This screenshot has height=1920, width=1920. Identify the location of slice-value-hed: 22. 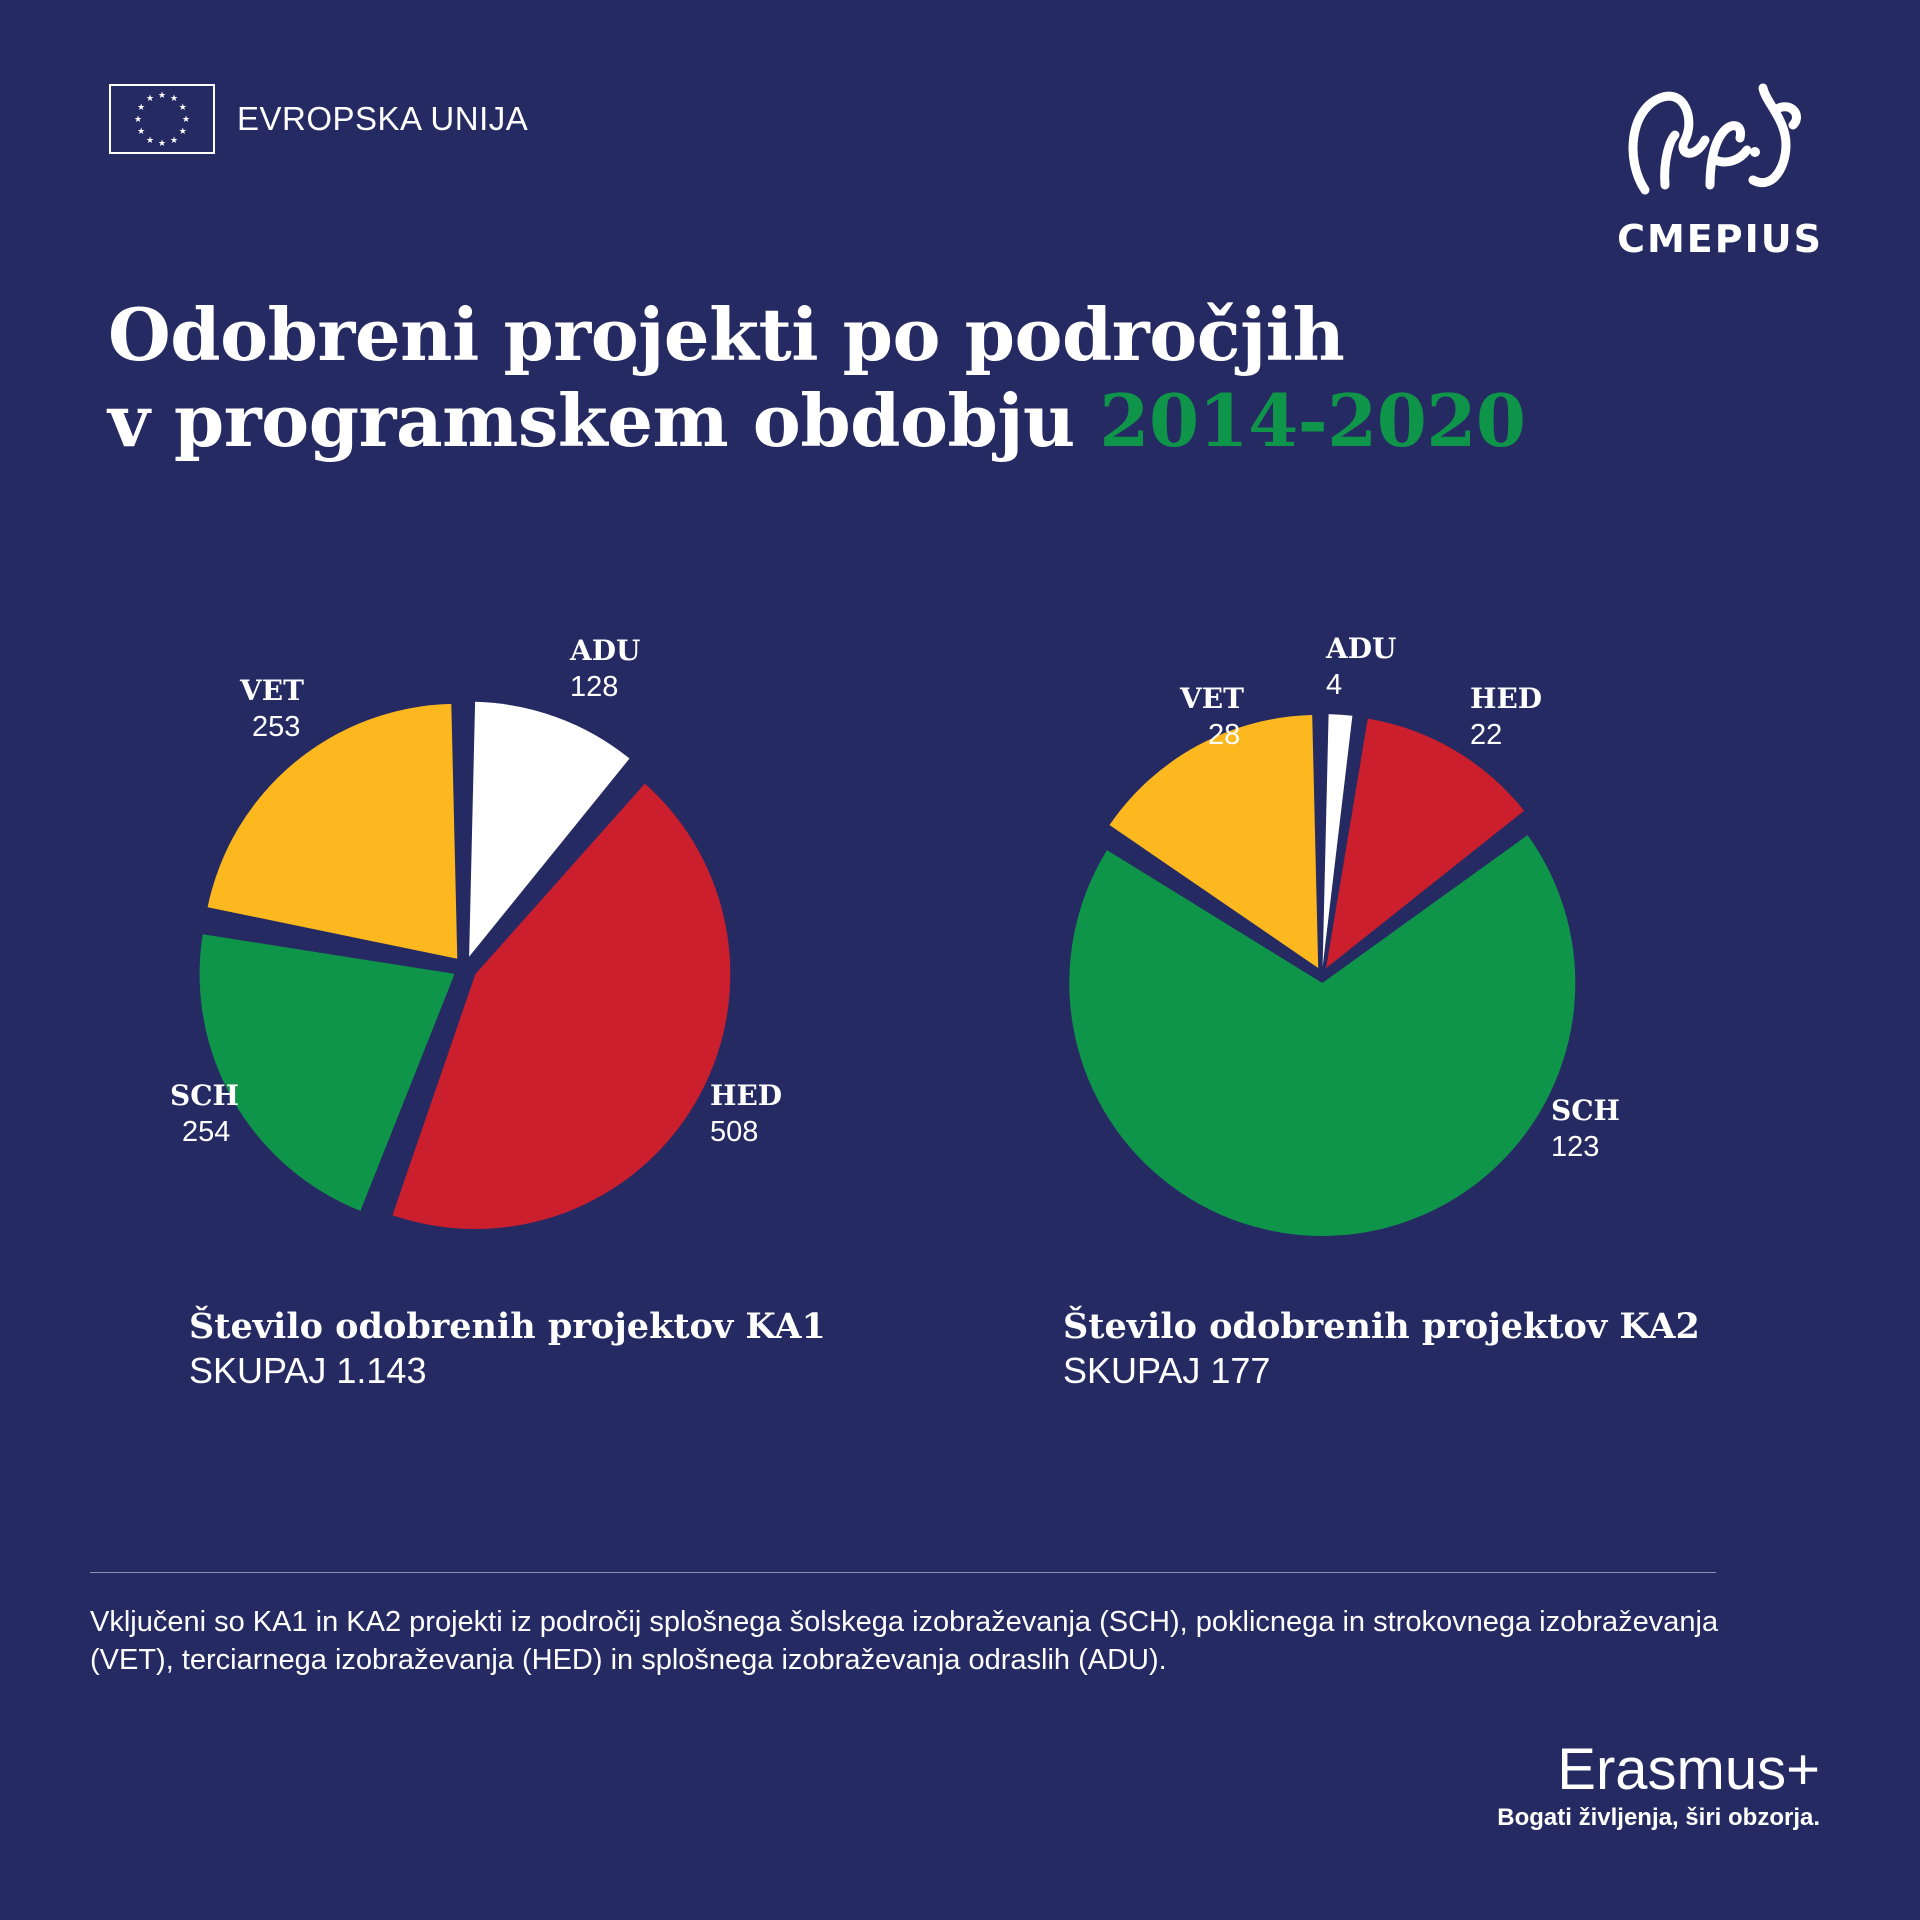
(1486, 735).